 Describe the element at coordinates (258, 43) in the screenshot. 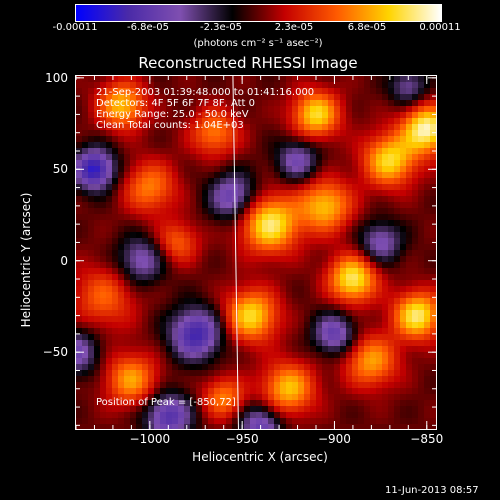

I see `colorbar-unit-label: (photons cm⁻² s⁻¹ asec⁻²)` at that location.